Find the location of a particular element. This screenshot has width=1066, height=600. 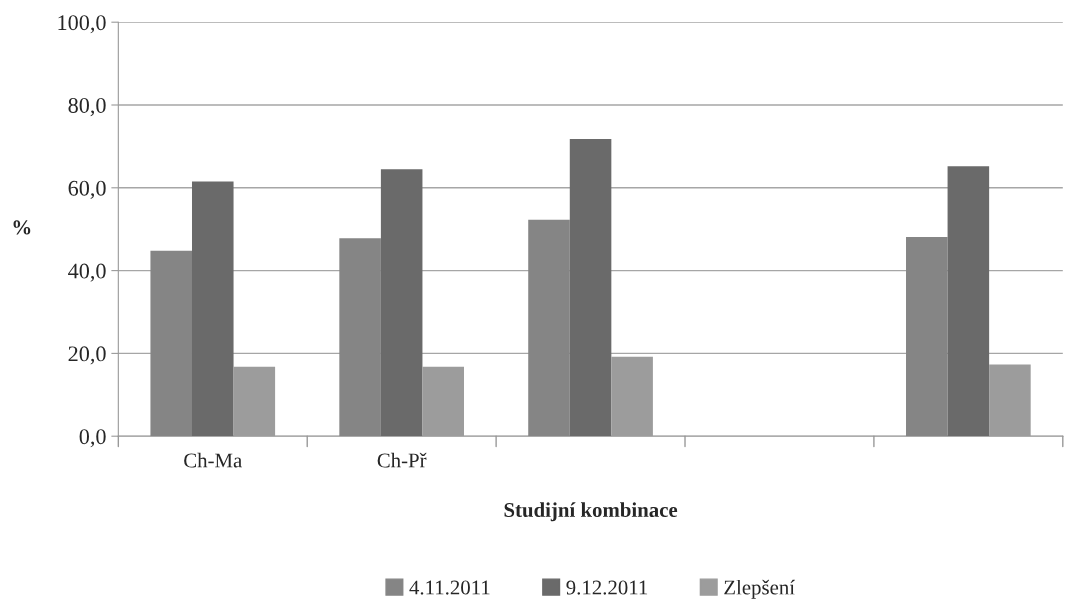

y-tick-label: 20,0 is located at coordinates (87, 355).